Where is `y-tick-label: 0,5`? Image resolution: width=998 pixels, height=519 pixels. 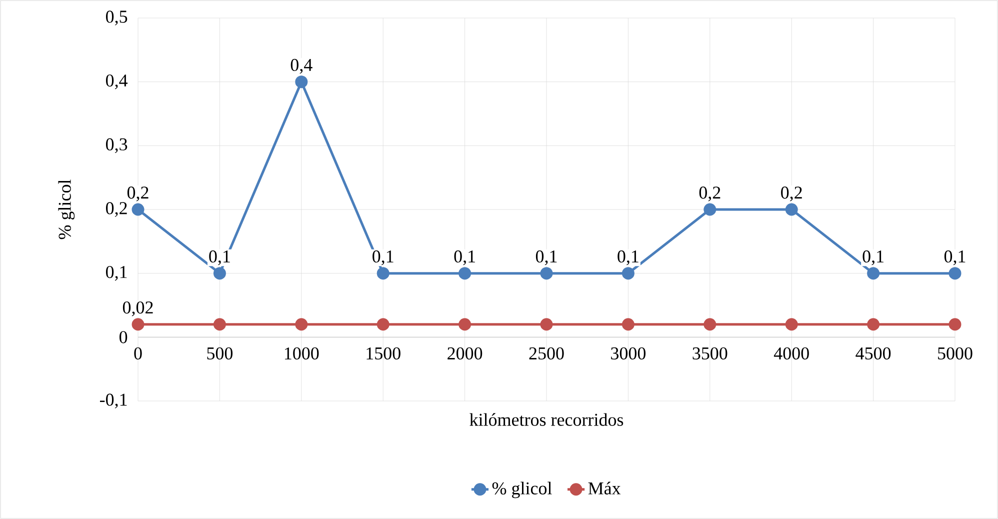
y-tick-label: 0,5 is located at coordinates (117, 18).